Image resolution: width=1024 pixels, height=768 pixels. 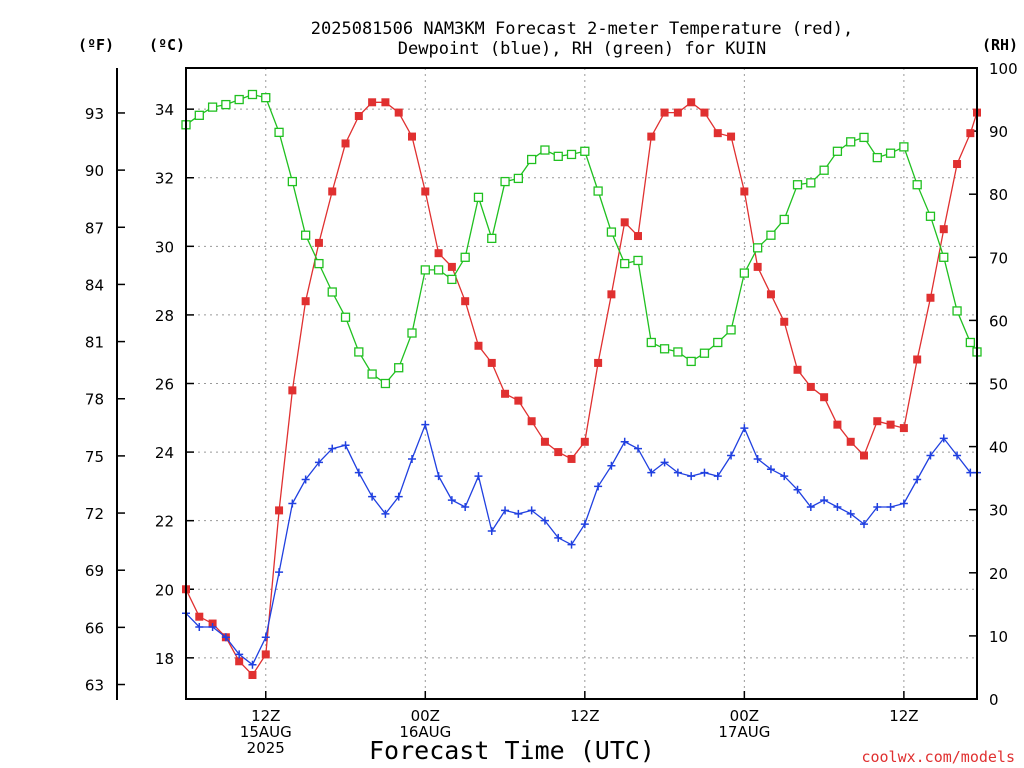 I want to click on x-tick-label: 00Z, so click(x=744, y=716).